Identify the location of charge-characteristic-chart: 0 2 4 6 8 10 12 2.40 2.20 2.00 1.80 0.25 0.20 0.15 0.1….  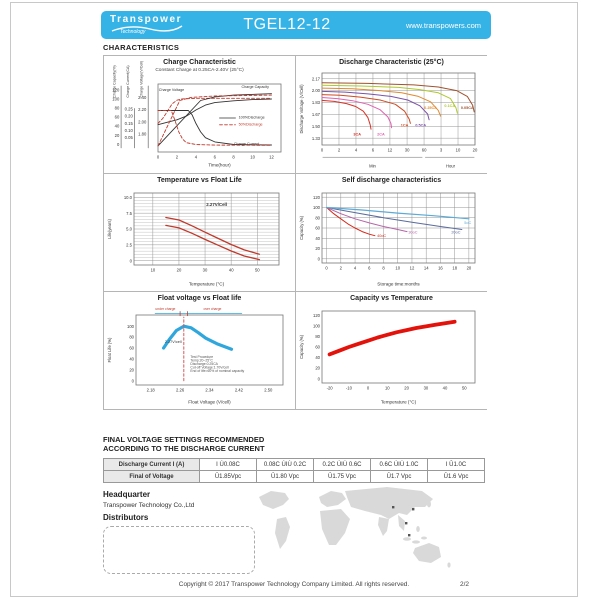
(197, 114).